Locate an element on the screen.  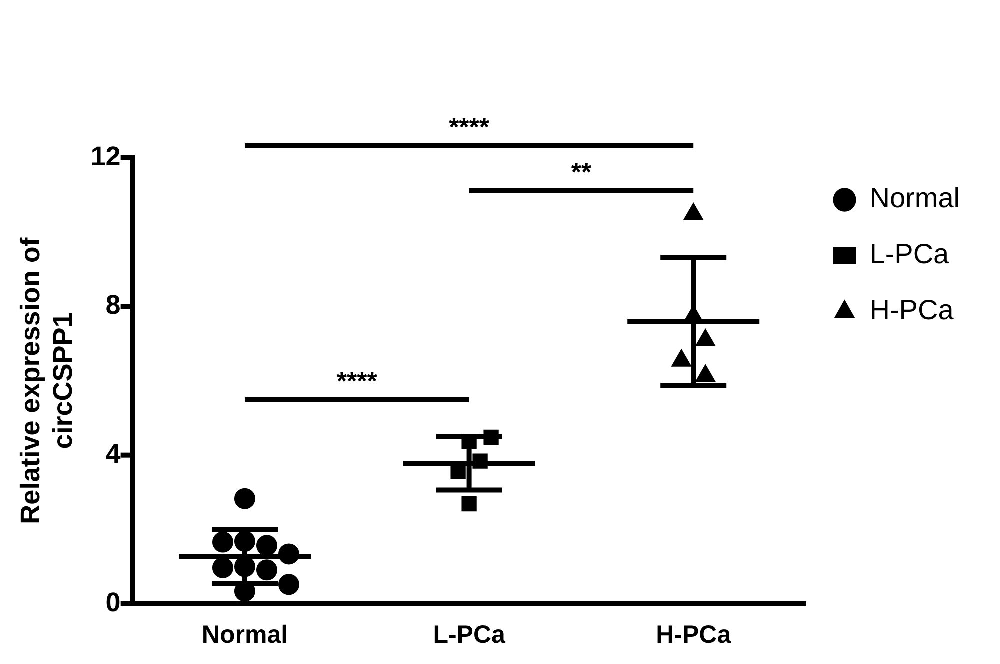
y-tick-label: 8 is located at coordinates (113, 305).